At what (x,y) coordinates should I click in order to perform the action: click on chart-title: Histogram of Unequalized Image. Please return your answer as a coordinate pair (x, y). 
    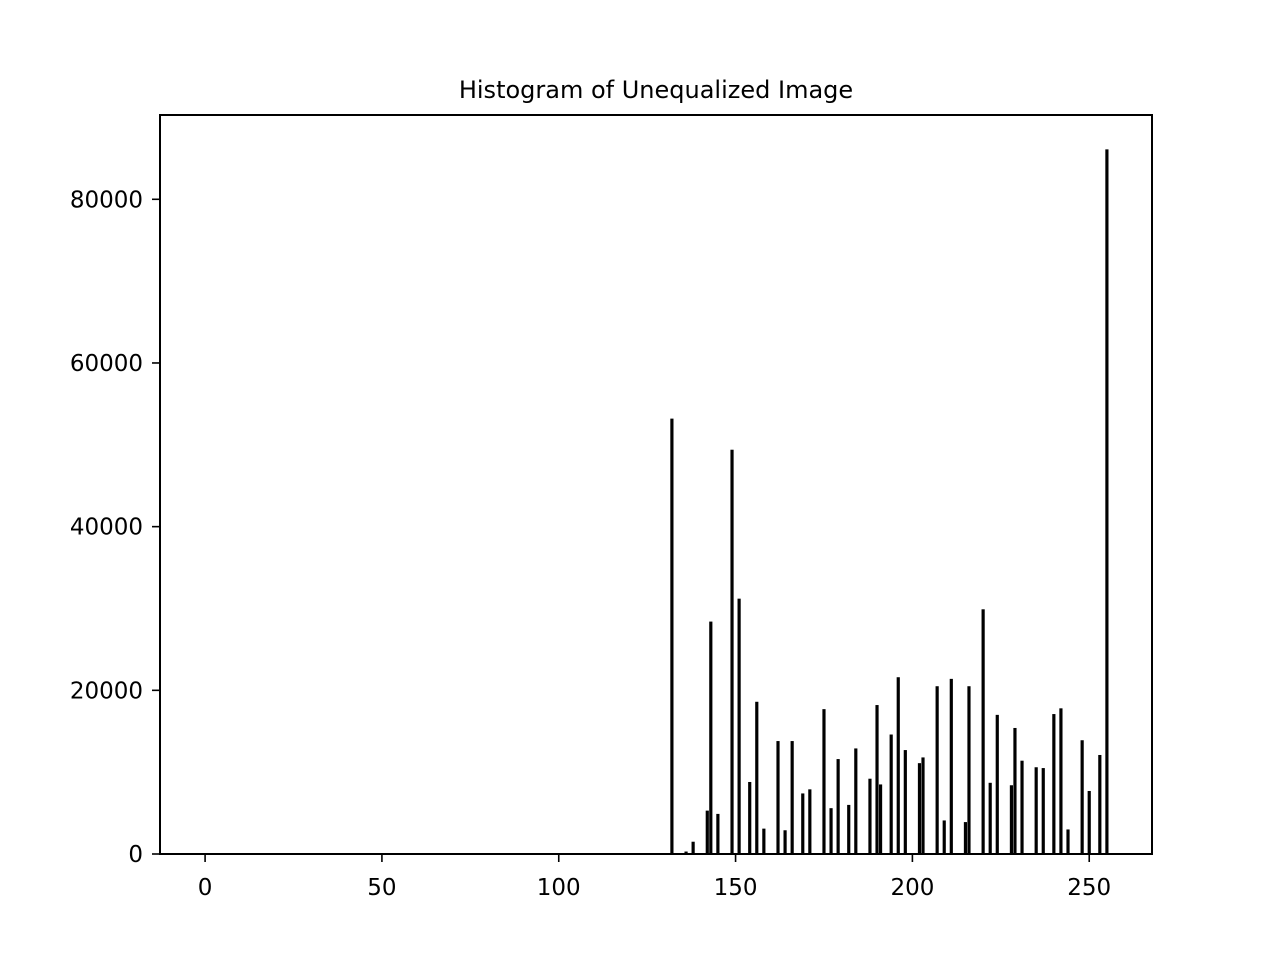
    Looking at the image, I should click on (656, 90).